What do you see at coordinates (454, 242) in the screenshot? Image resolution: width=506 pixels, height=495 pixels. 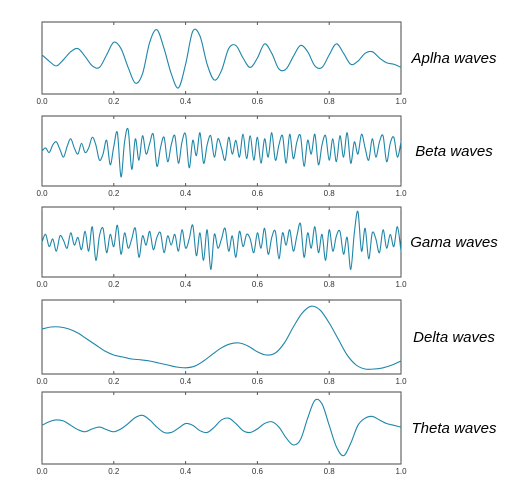 I see `wave-label: Gama waves` at bounding box center [454, 242].